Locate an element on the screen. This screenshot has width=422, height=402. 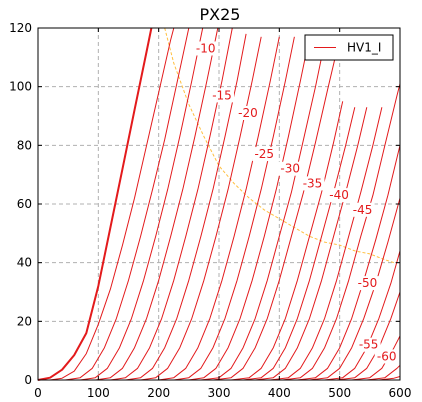
curve-label: -60 is located at coordinates (387, 356).